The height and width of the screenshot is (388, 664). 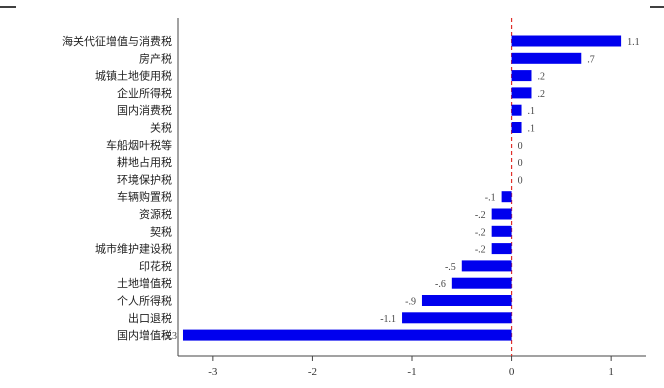 I want to click on category-label: 国内增值税, so click(x=144, y=335).